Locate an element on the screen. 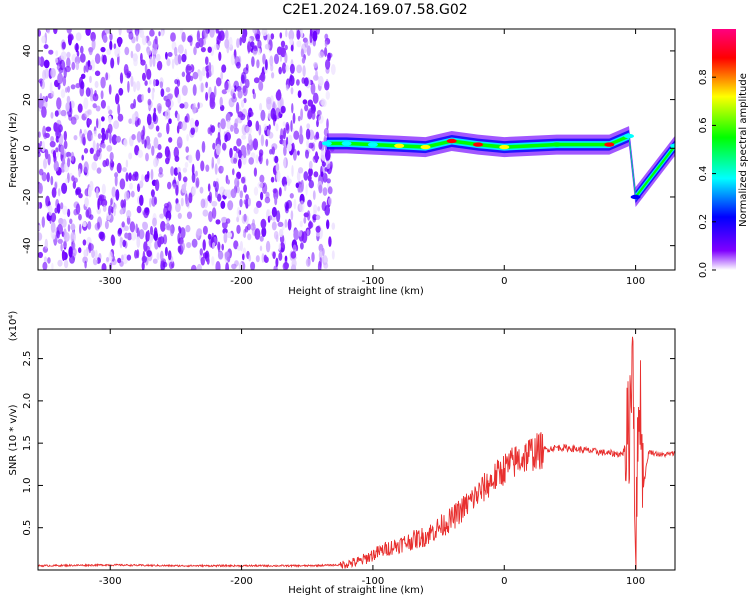 The image size is (750, 600). colorbar-tick-label: 0.6 is located at coordinates (703, 125).